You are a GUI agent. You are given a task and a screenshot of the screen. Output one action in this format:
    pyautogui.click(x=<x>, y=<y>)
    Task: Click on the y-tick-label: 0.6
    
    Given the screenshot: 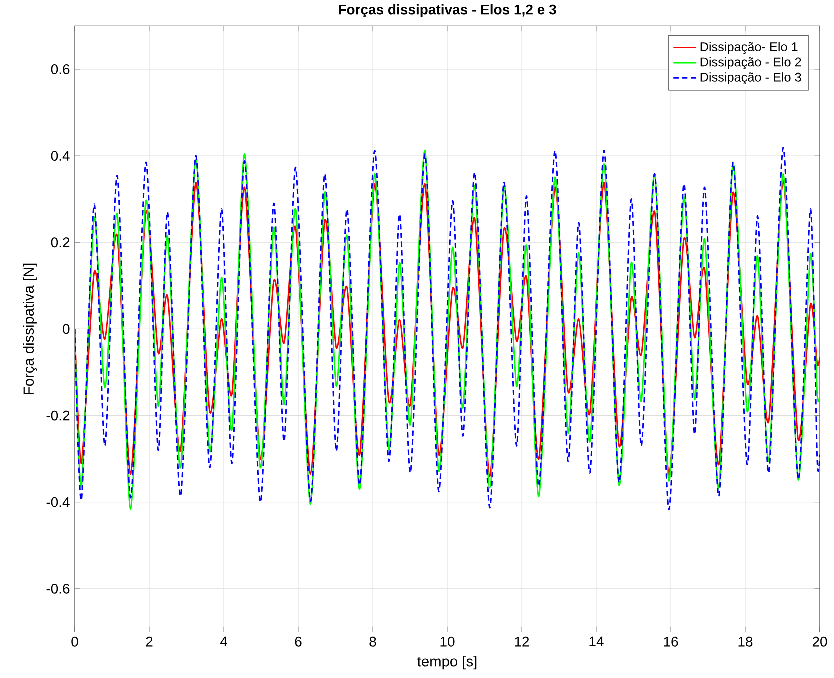 What is the action you would take?
    pyautogui.click(x=60, y=69)
    